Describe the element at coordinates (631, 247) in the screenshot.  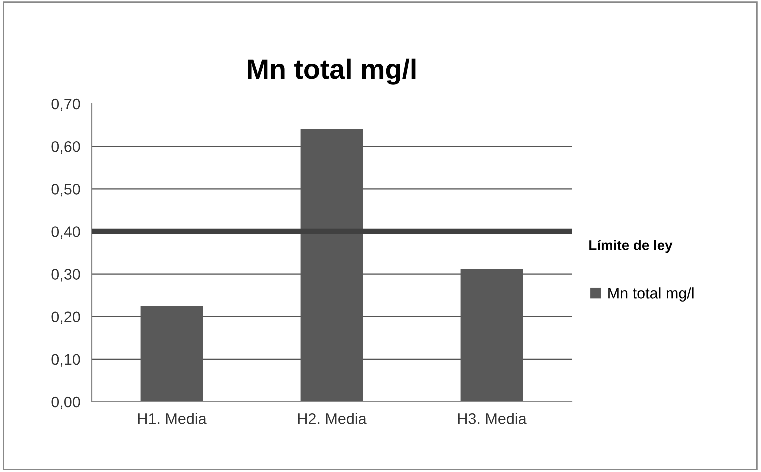
I see `ref-line-label: Límite de ley` at that location.